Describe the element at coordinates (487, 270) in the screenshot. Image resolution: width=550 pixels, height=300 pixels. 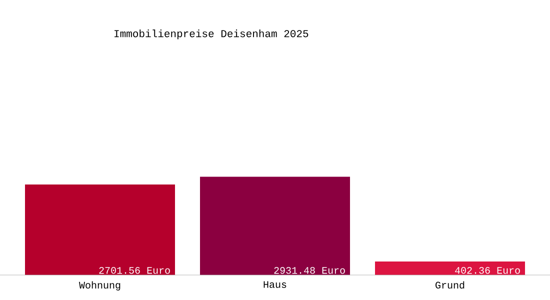
I see `data-label: 402.36 Euro` at that location.